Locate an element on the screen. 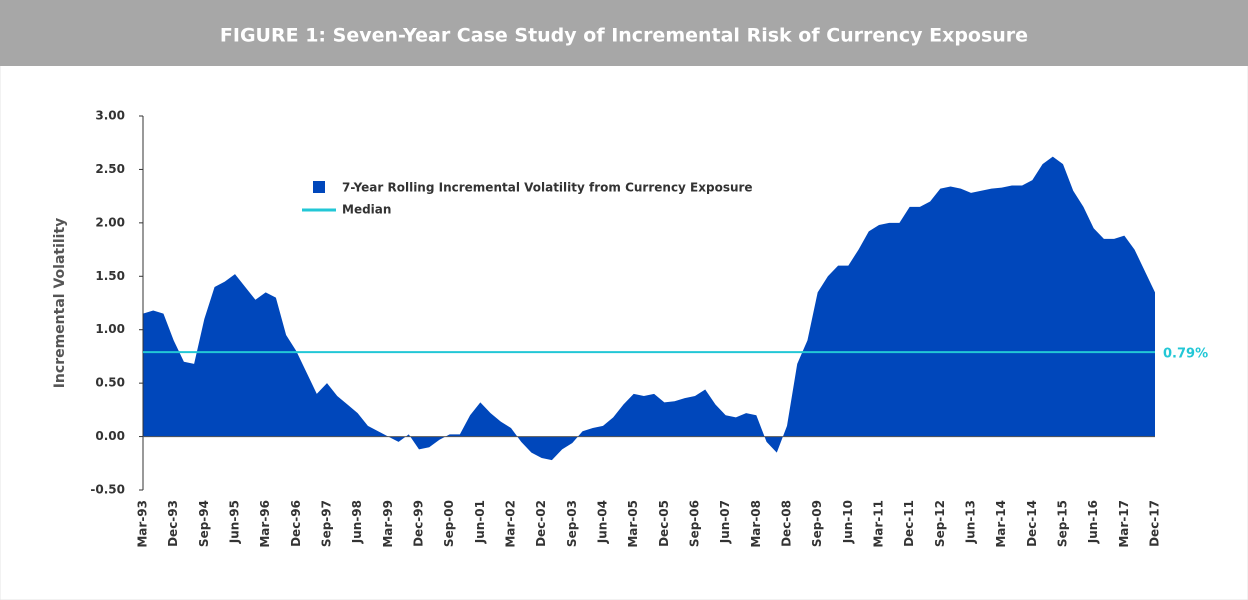 The width and height of the screenshot is (1248, 600). y-tick-label: 1.00 is located at coordinates (110, 329).